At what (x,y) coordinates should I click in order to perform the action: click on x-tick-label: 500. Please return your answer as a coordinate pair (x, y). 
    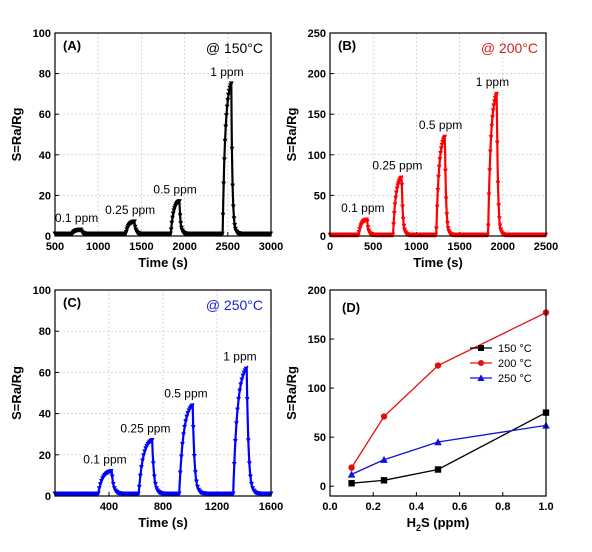
    Looking at the image, I should click on (55, 247).